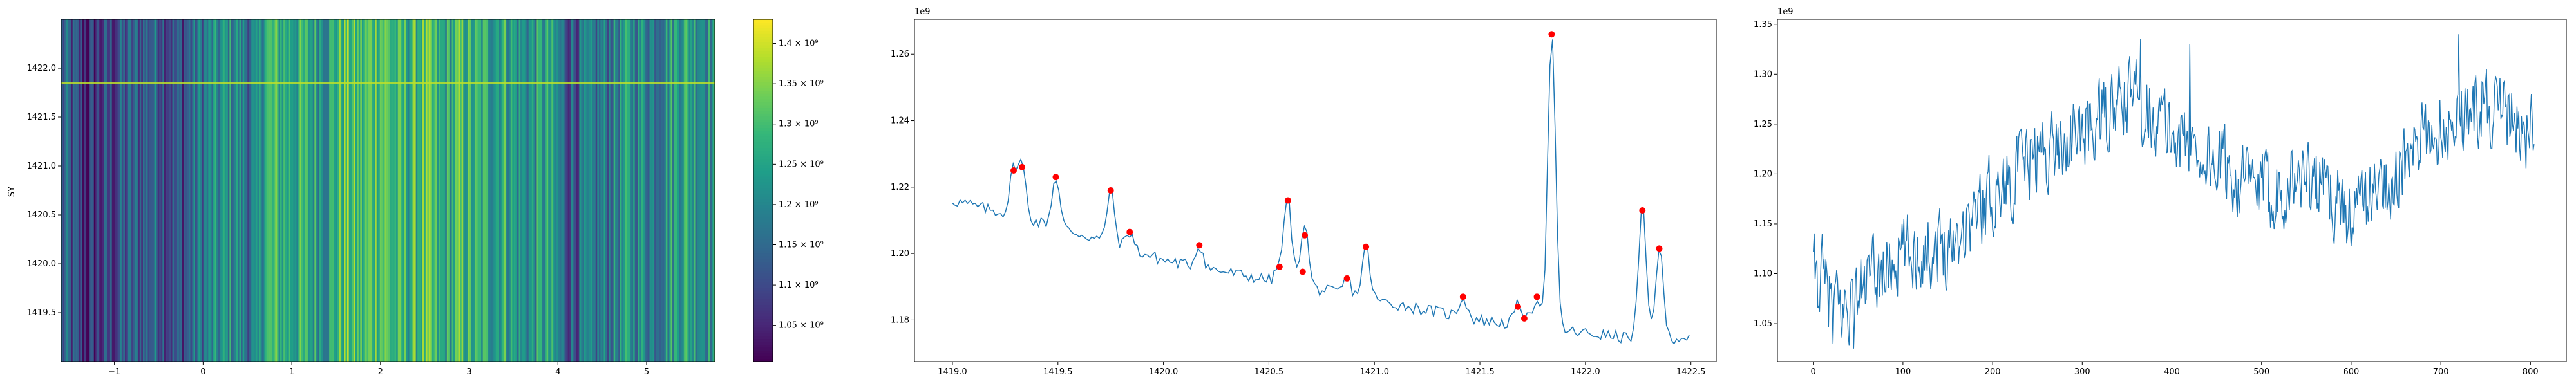  I want to click on peaks-y-tick-label: 1.18, so click(900, 320).